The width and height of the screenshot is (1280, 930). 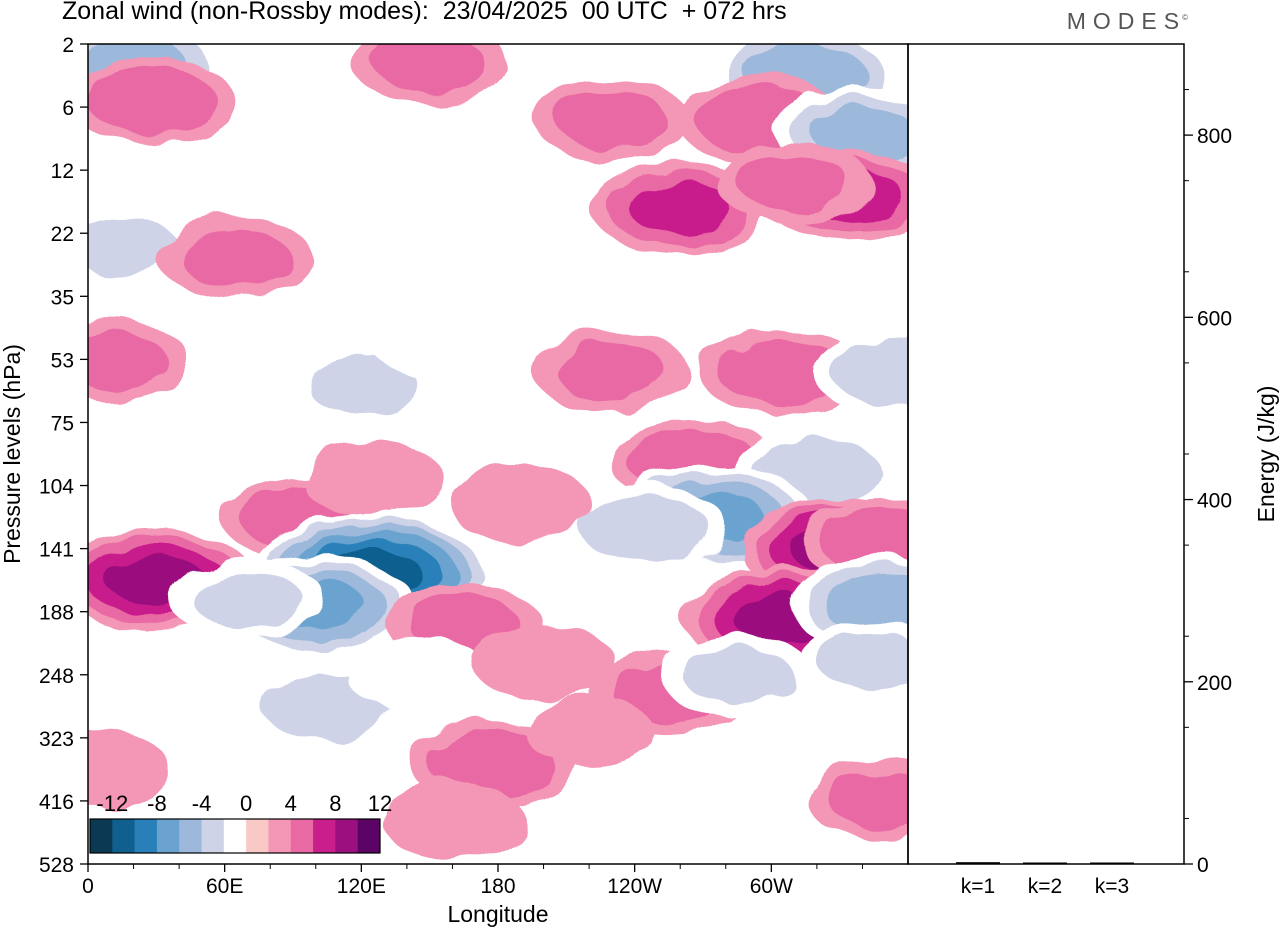 What do you see at coordinates (68, 108) in the screenshot?
I see `y-tick-label: 6` at bounding box center [68, 108].